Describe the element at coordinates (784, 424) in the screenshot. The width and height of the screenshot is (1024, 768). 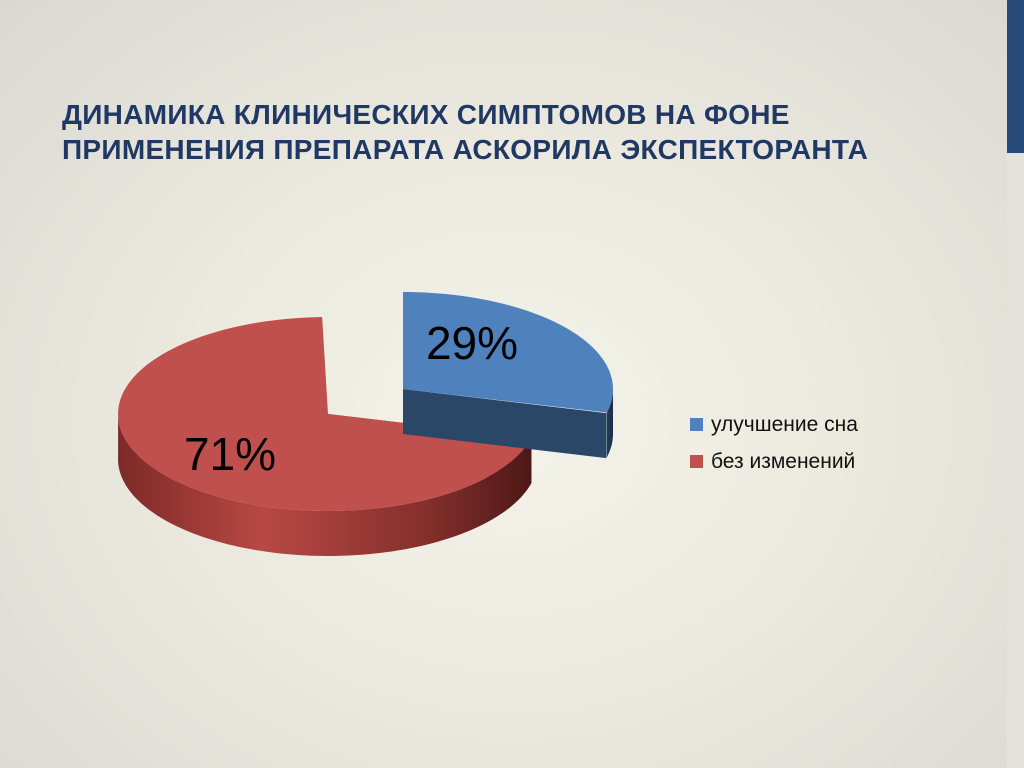
I see `legend-label: улучшение сна` at that location.